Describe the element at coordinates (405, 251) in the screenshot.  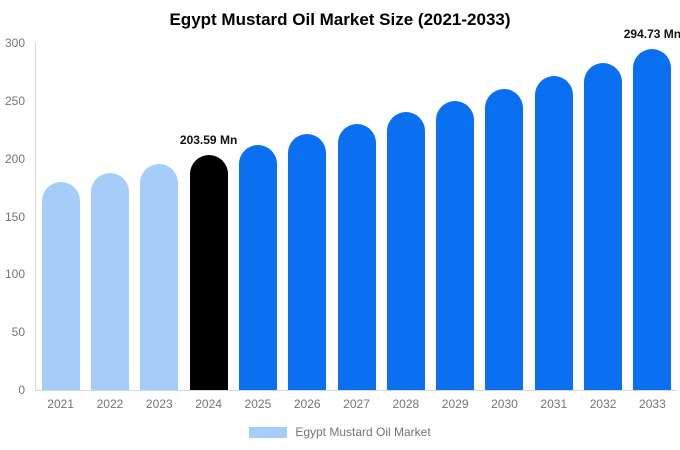
I see `bar-2028` at that location.